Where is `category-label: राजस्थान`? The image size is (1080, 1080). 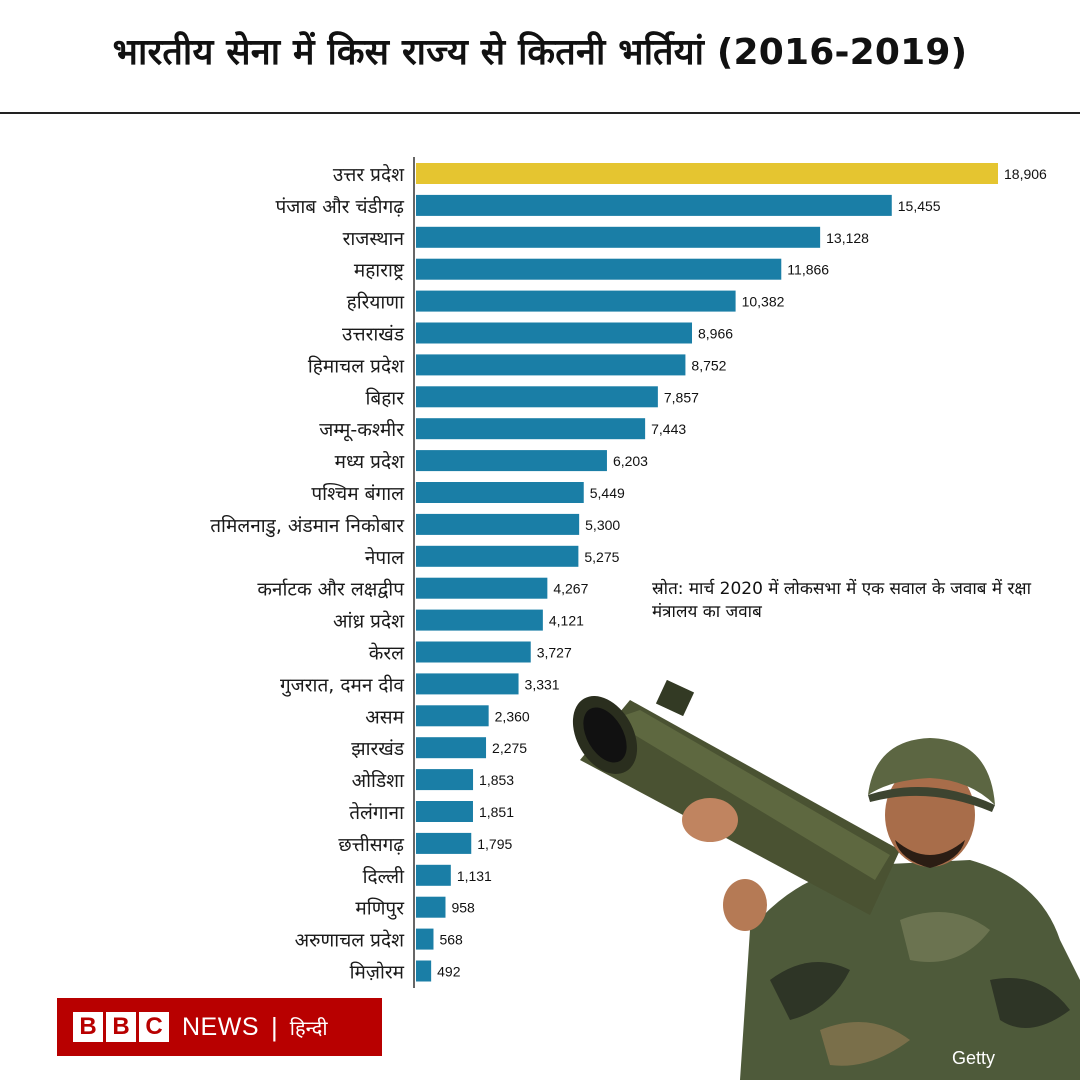
category-label: राजस्थान is located at coordinates (374, 239).